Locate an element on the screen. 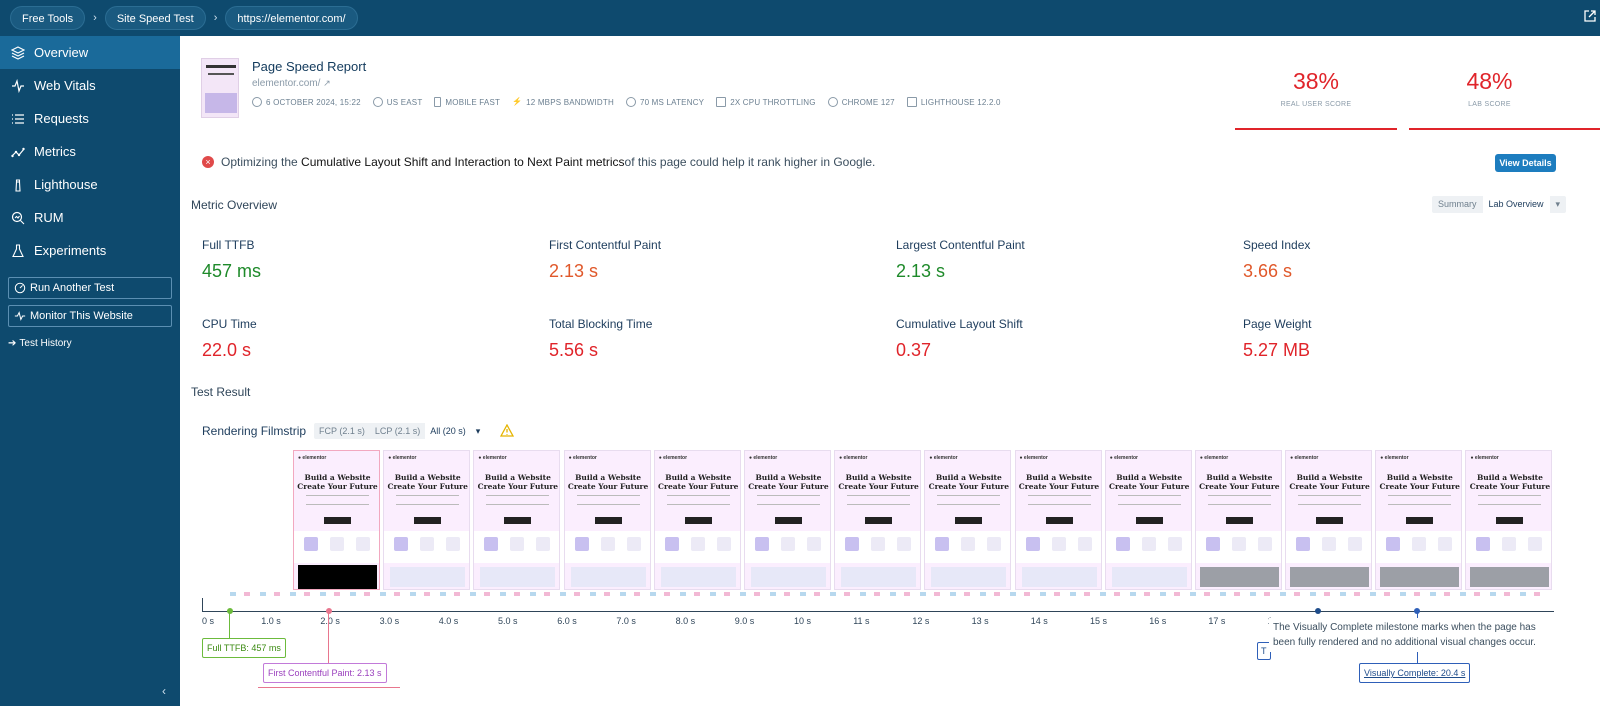  view-details-button: View Details is located at coordinates (1525, 163).